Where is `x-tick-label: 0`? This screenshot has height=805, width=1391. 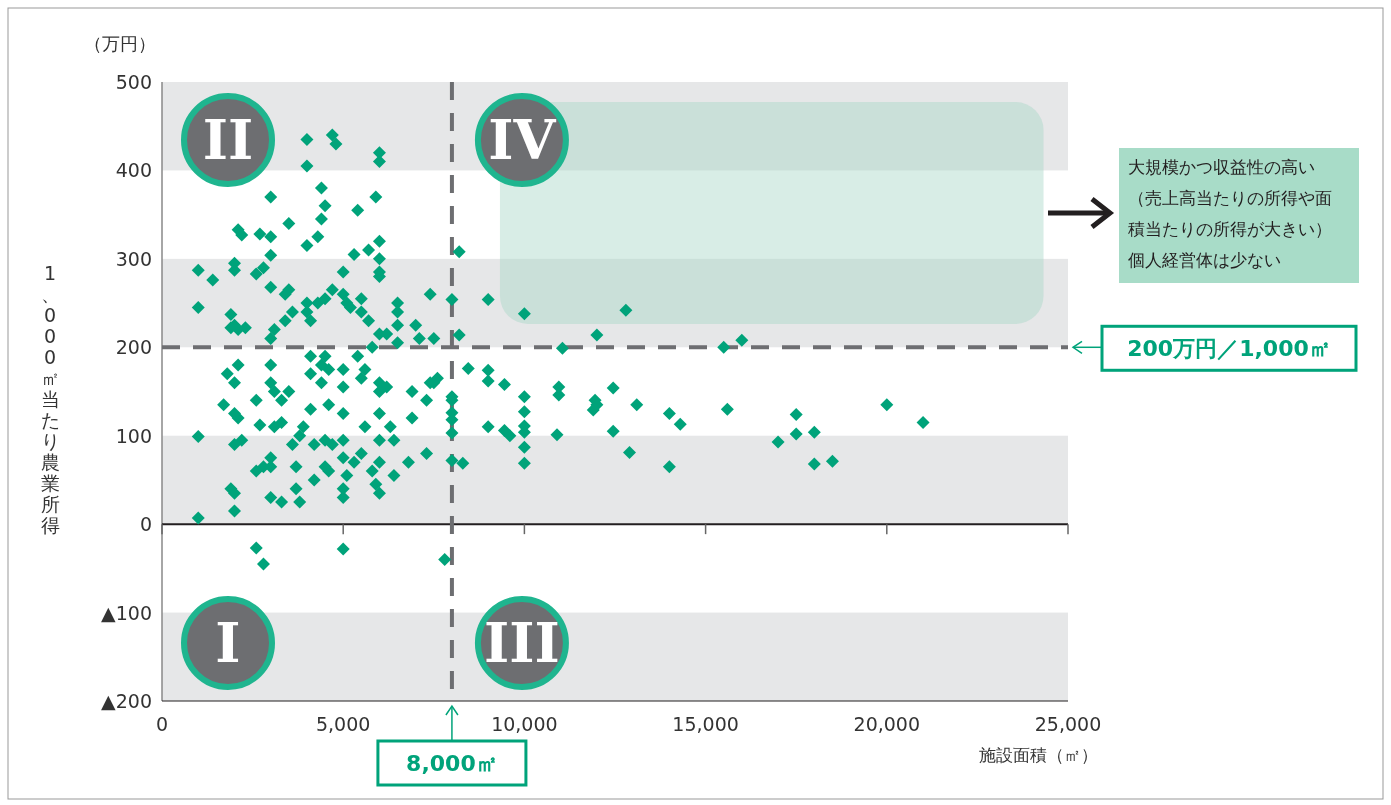
x-tick-label: 0 is located at coordinates (162, 724).